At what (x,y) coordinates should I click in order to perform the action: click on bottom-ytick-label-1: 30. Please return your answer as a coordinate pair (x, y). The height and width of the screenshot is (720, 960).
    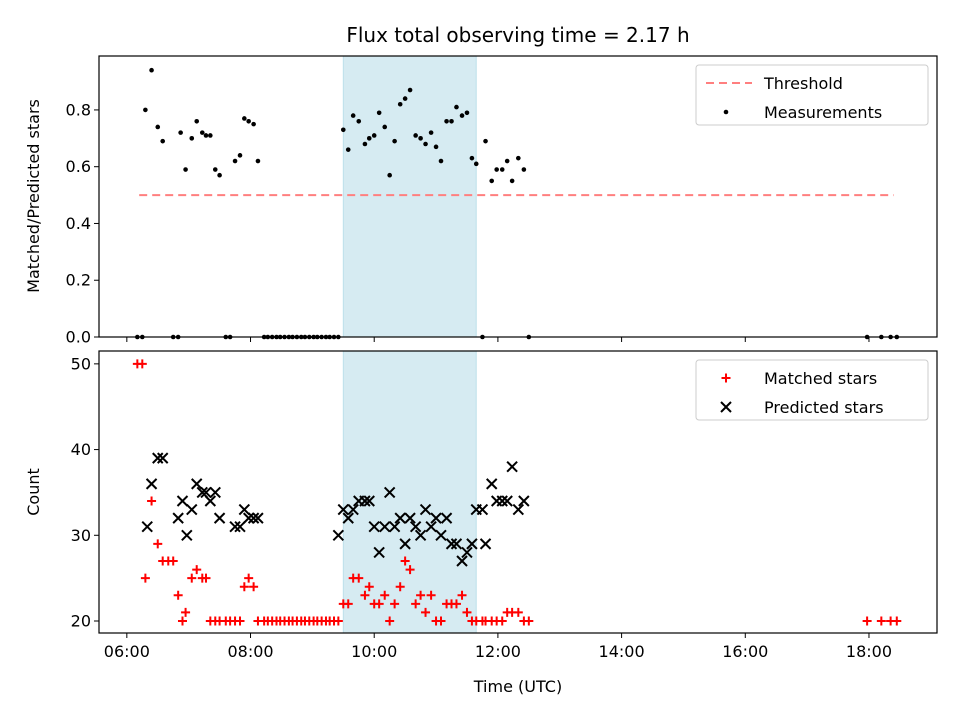
    Looking at the image, I should click on (81, 535).